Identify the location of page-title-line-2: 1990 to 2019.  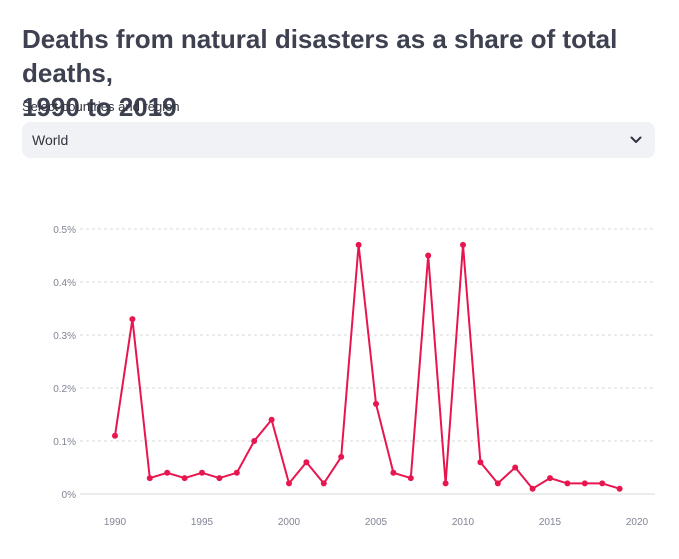
(99, 107).